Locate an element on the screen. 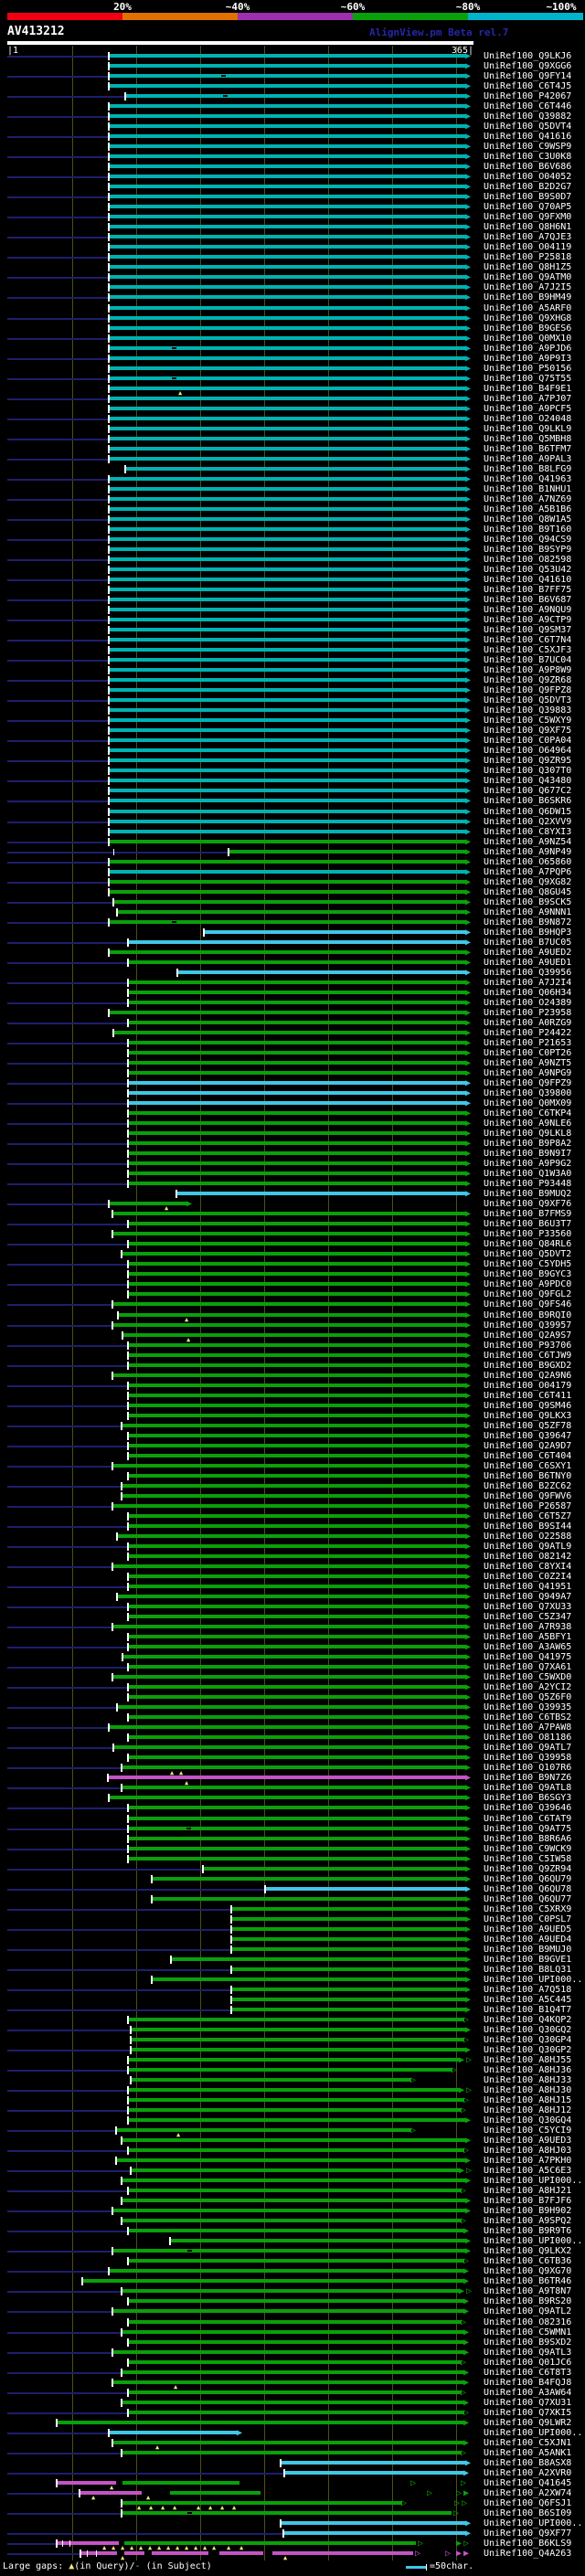  alignment-row-label: UniRef100_C8YXI3 is located at coordinates (528, 831).